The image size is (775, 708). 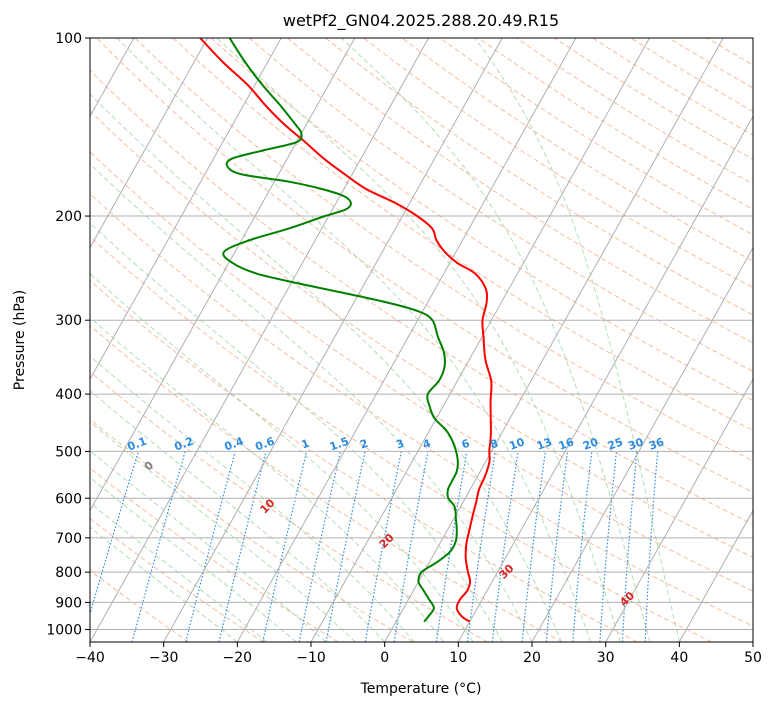 I want to click on x-tick-label: 10, so click(x=458, y=658).